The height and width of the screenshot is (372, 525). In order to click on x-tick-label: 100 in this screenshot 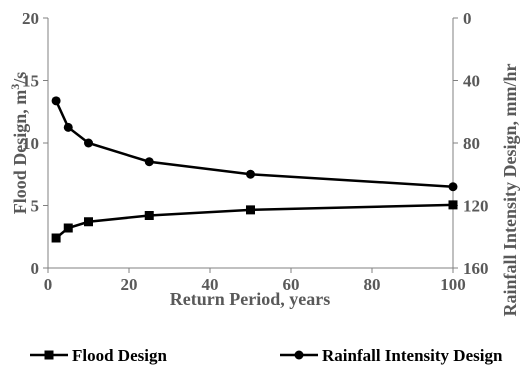, I will do `click(453, 284)`.